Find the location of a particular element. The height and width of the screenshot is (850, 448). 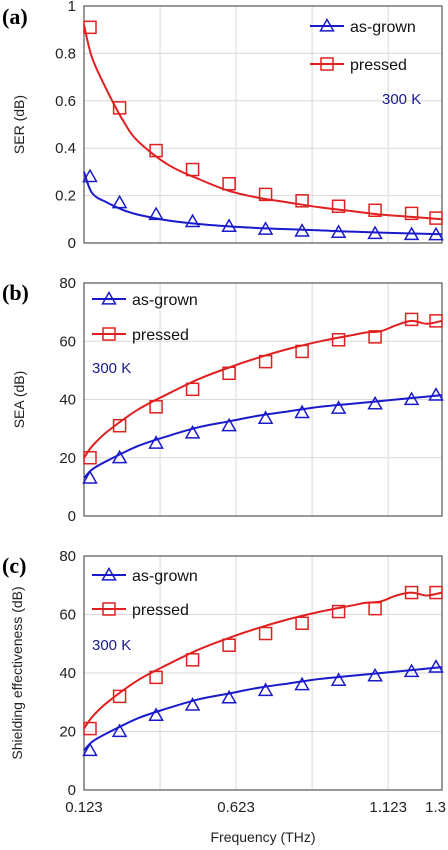

x-tick-label: 1.123 is located at coordinates (388, 807).